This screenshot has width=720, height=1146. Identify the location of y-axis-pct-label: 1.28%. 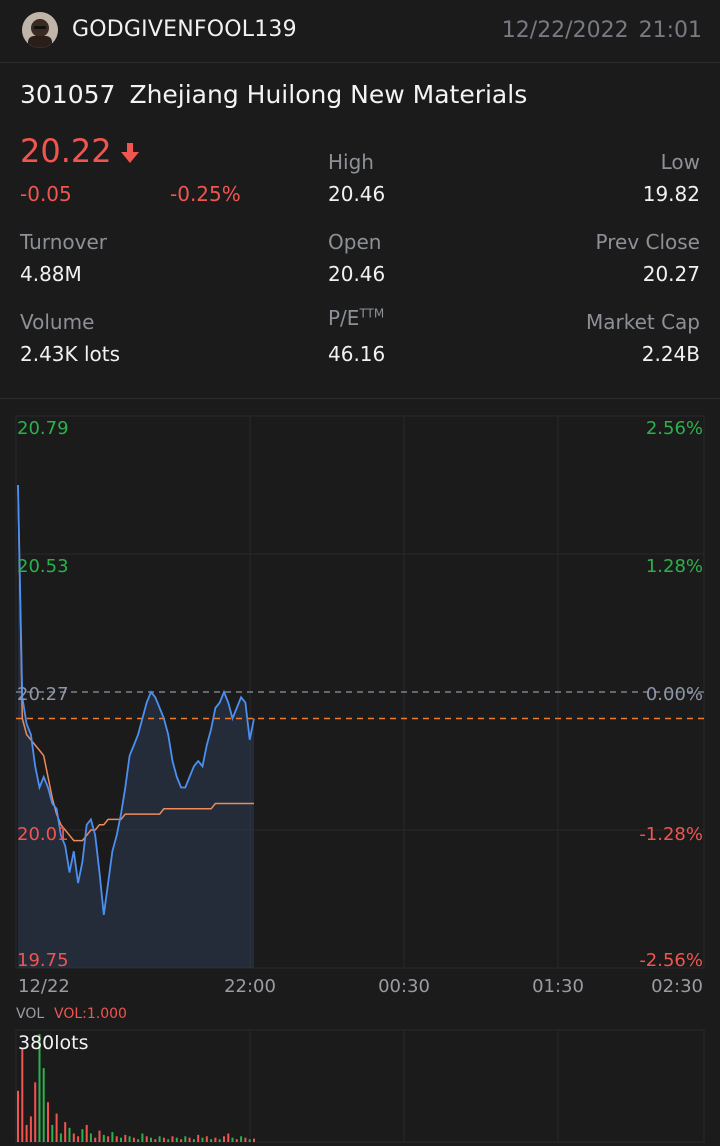
(674, 566).